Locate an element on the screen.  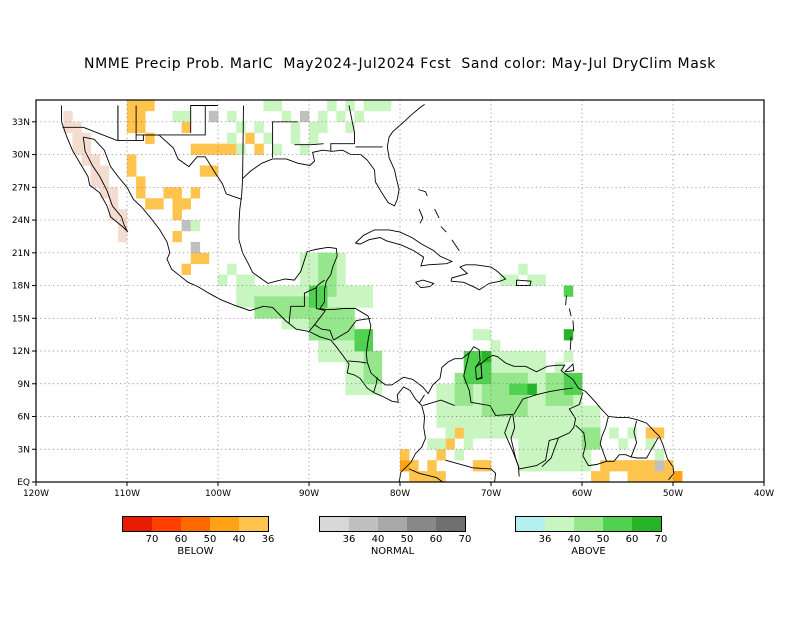
legend-above-ticks: 36 40 50 60 70 is located at coordinates (591, 539).